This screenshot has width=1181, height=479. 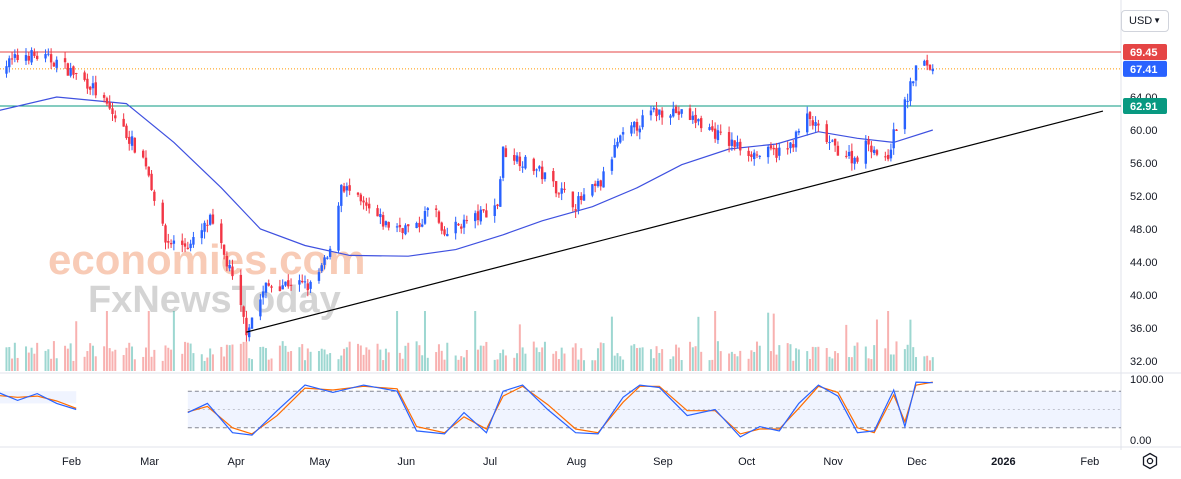 I want to click on gear-icon, so click(x=1150, y=461).